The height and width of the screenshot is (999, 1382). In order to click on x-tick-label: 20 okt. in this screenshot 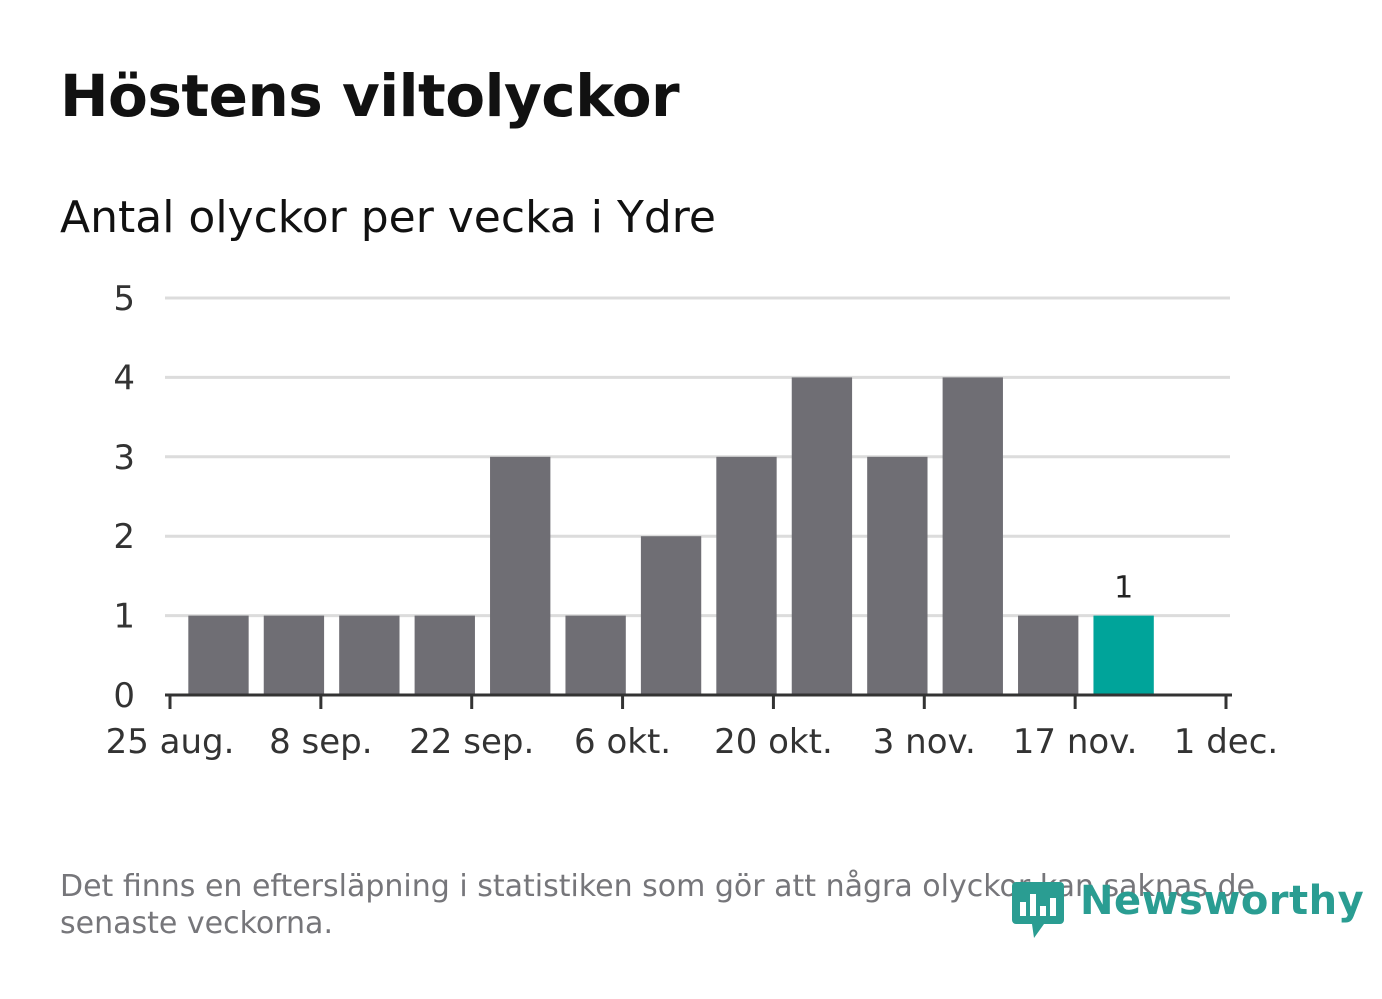, I will do `click(773, 742)`.